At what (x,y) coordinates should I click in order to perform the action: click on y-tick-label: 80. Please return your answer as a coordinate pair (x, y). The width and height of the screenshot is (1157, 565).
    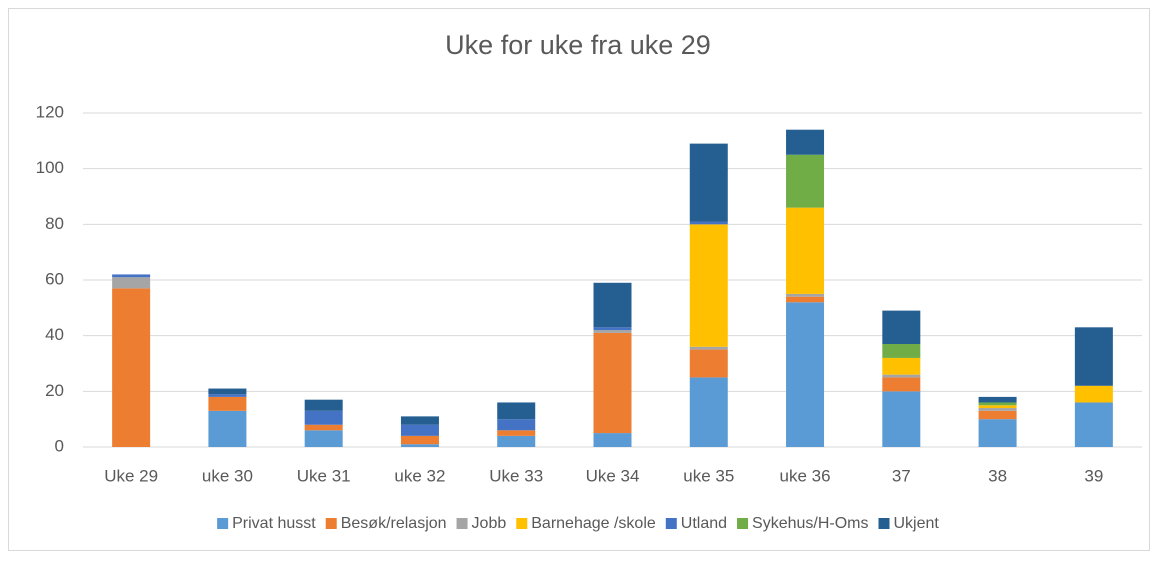
    Looking at the image, I should click on (54, 223).